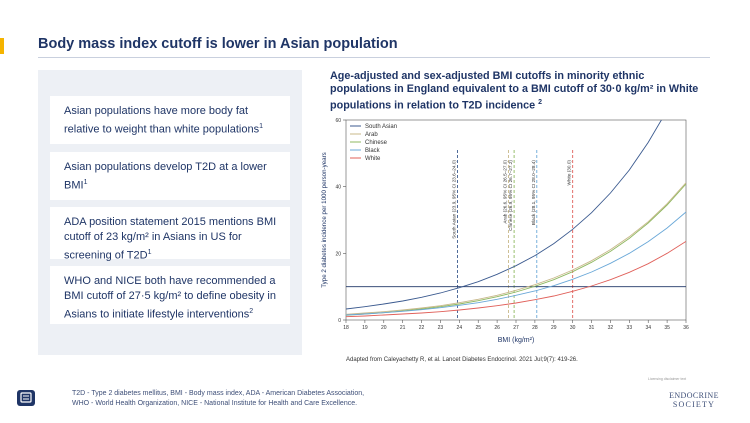 Image resolution: width=750 pixels, height=423 pixels. What do you see at coordinates (338, 254) in the screenshot?
I see `y-tick-label: 20` at bounding box center [338, 254].